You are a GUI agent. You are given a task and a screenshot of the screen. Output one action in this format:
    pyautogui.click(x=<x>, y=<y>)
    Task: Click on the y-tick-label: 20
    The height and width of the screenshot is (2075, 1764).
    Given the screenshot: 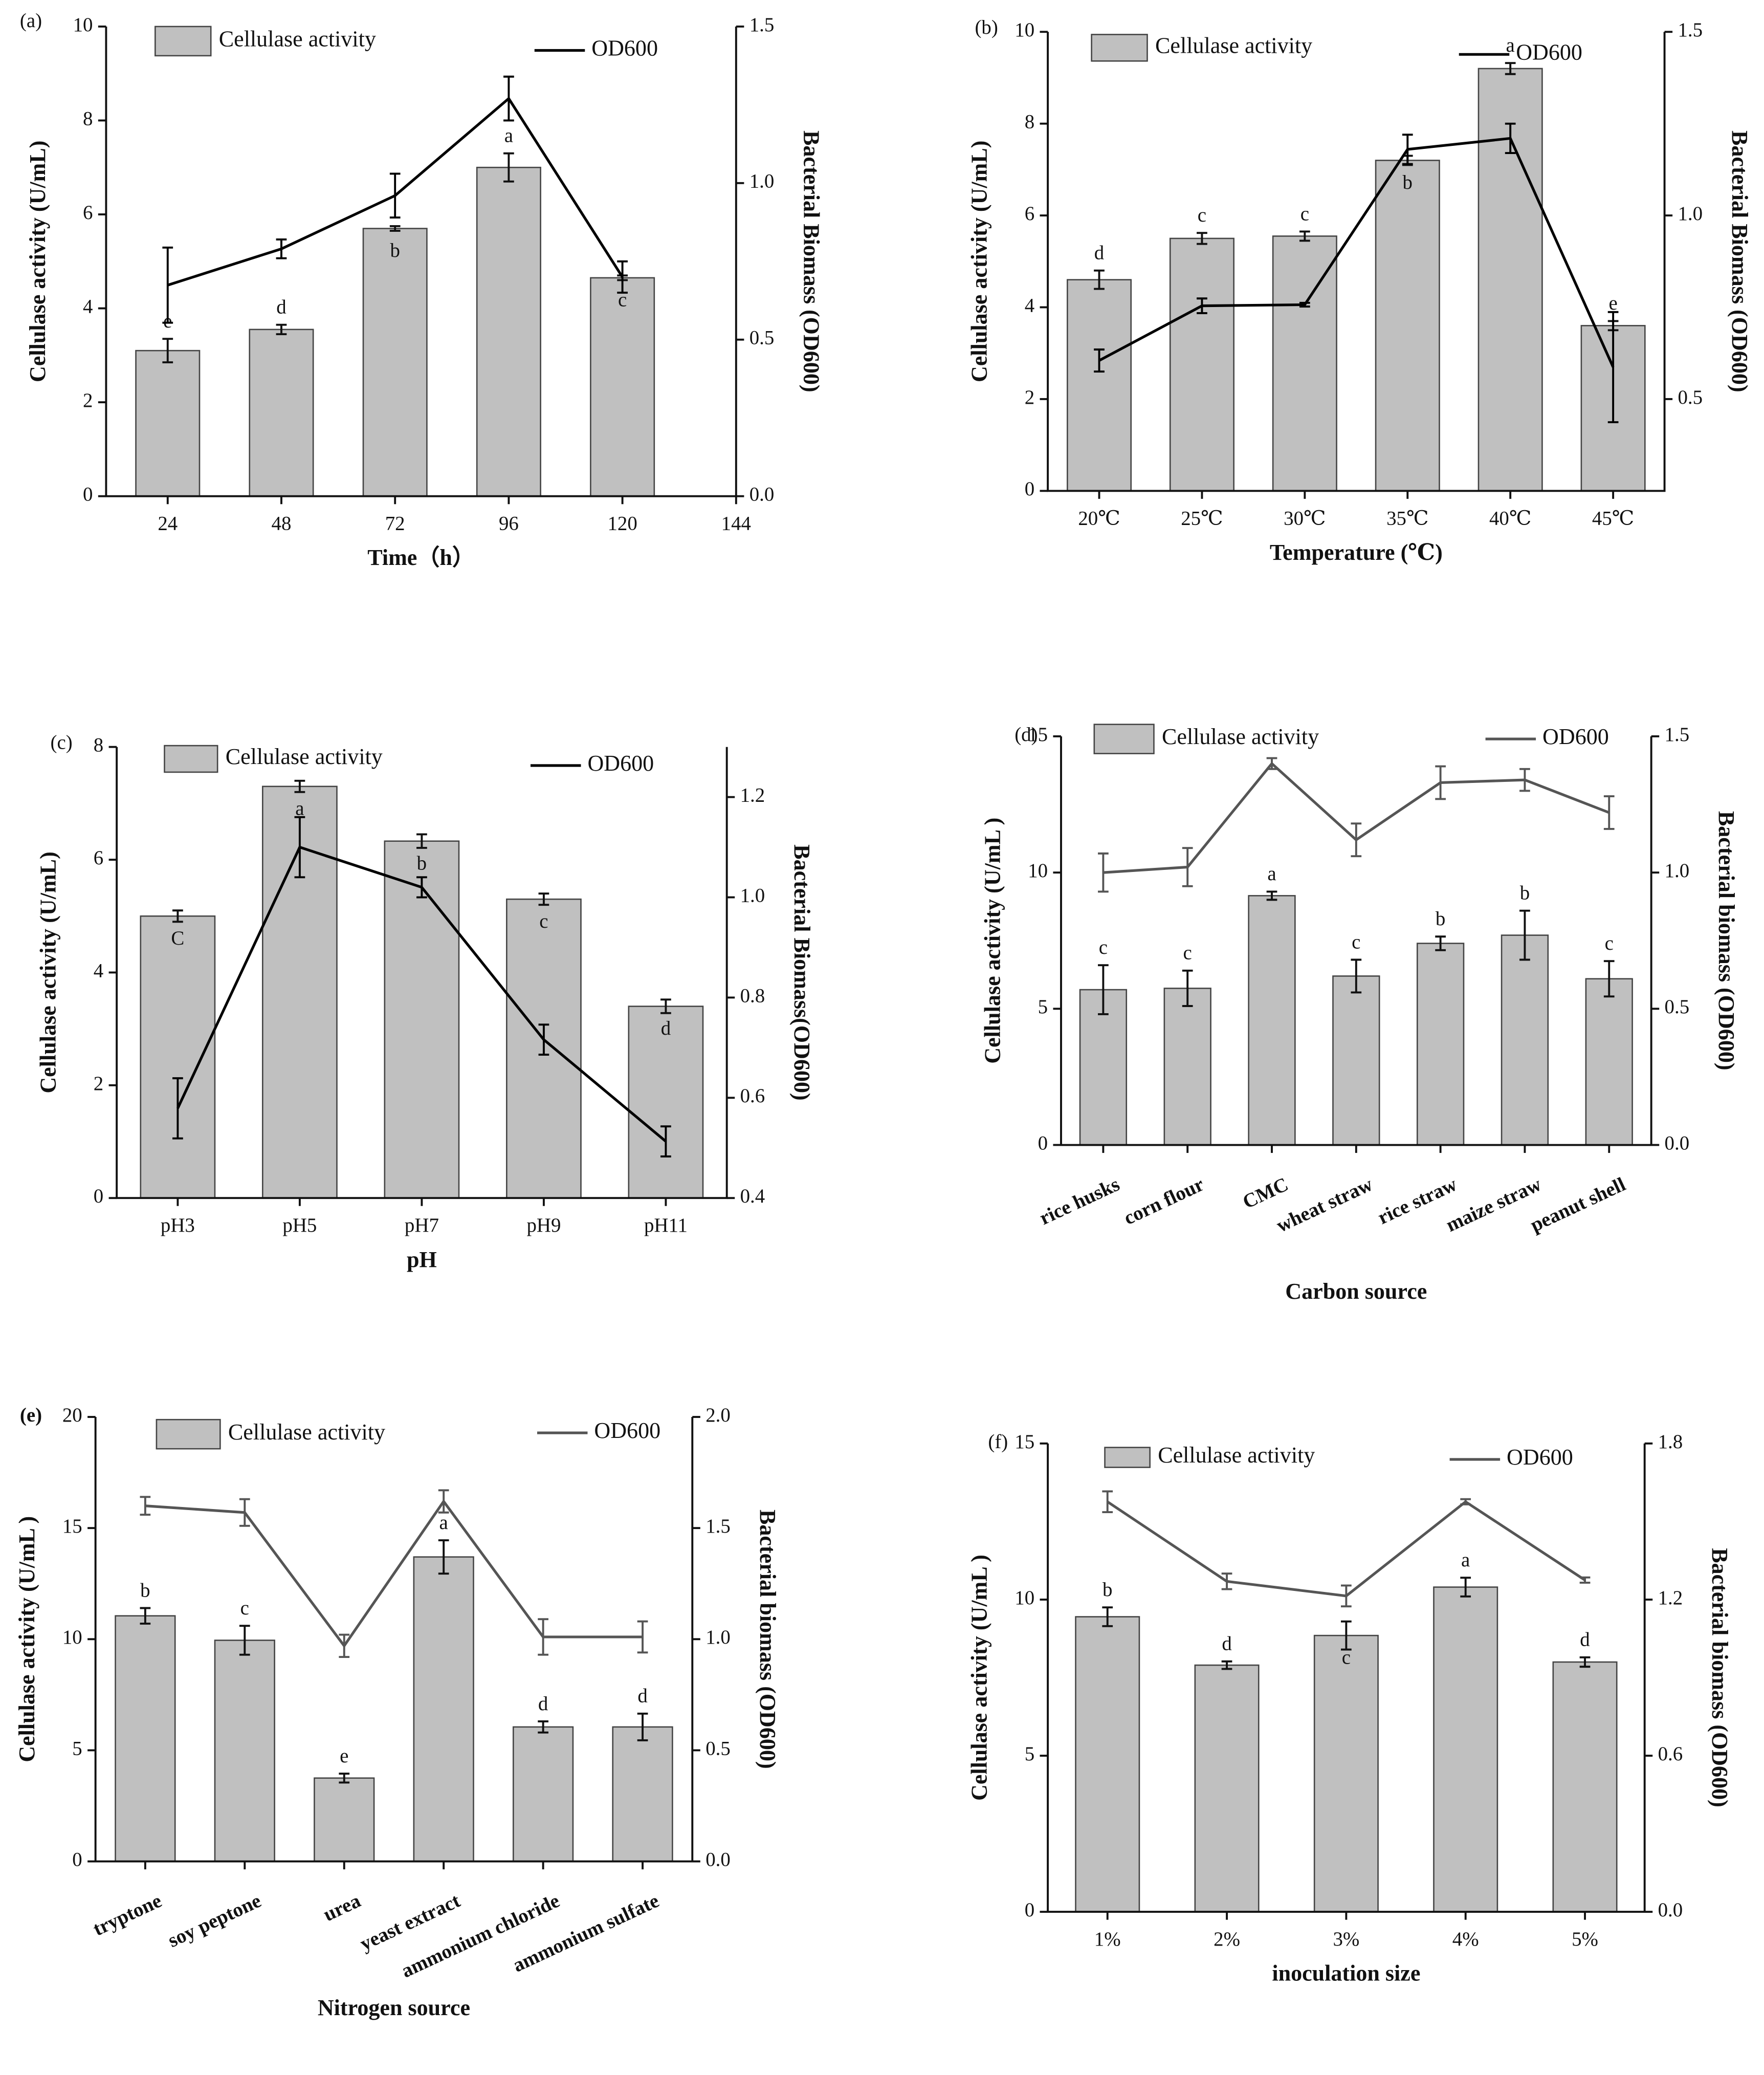 What is the action you would take?
    pyautogui.click(x=72, y=1415)
    